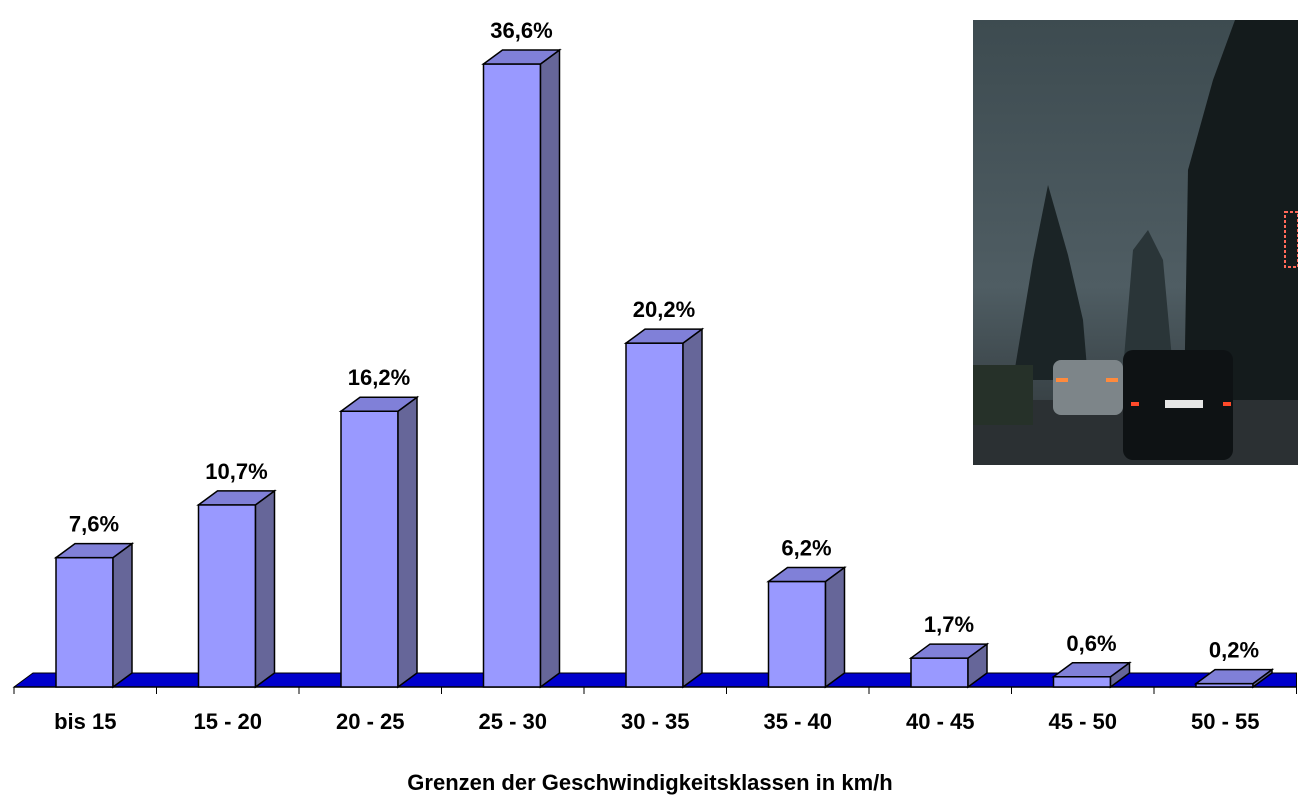 This screenshot has height=806, width=1298. Describe the element at coordinates (1291, 239) in the screenshot. I see `photo-speed-sign` at that location.